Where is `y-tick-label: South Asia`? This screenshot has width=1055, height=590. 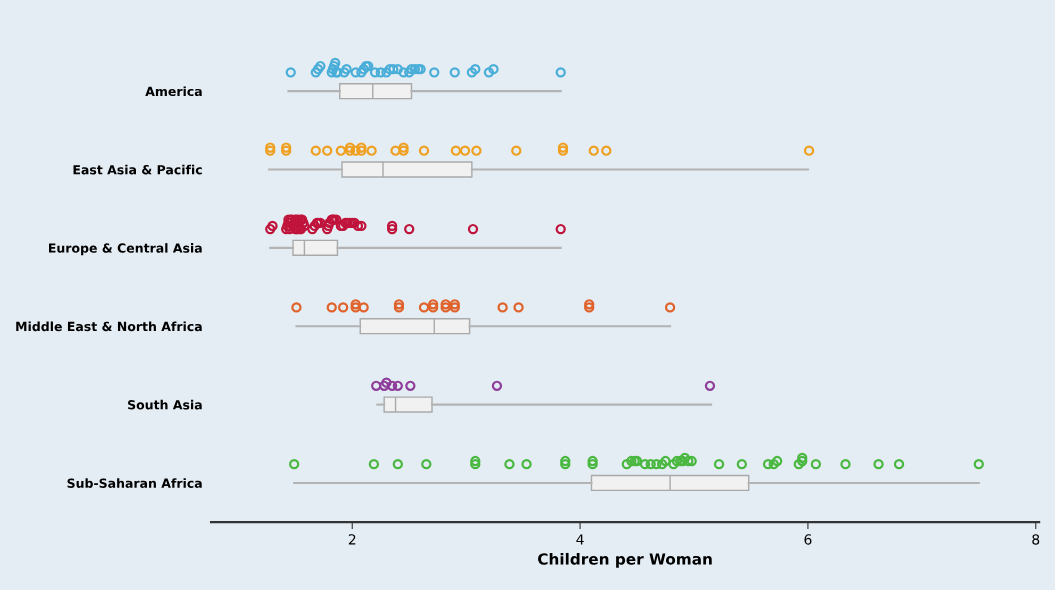
y-tick-label: South Asia is located at coordinates (165, 404).